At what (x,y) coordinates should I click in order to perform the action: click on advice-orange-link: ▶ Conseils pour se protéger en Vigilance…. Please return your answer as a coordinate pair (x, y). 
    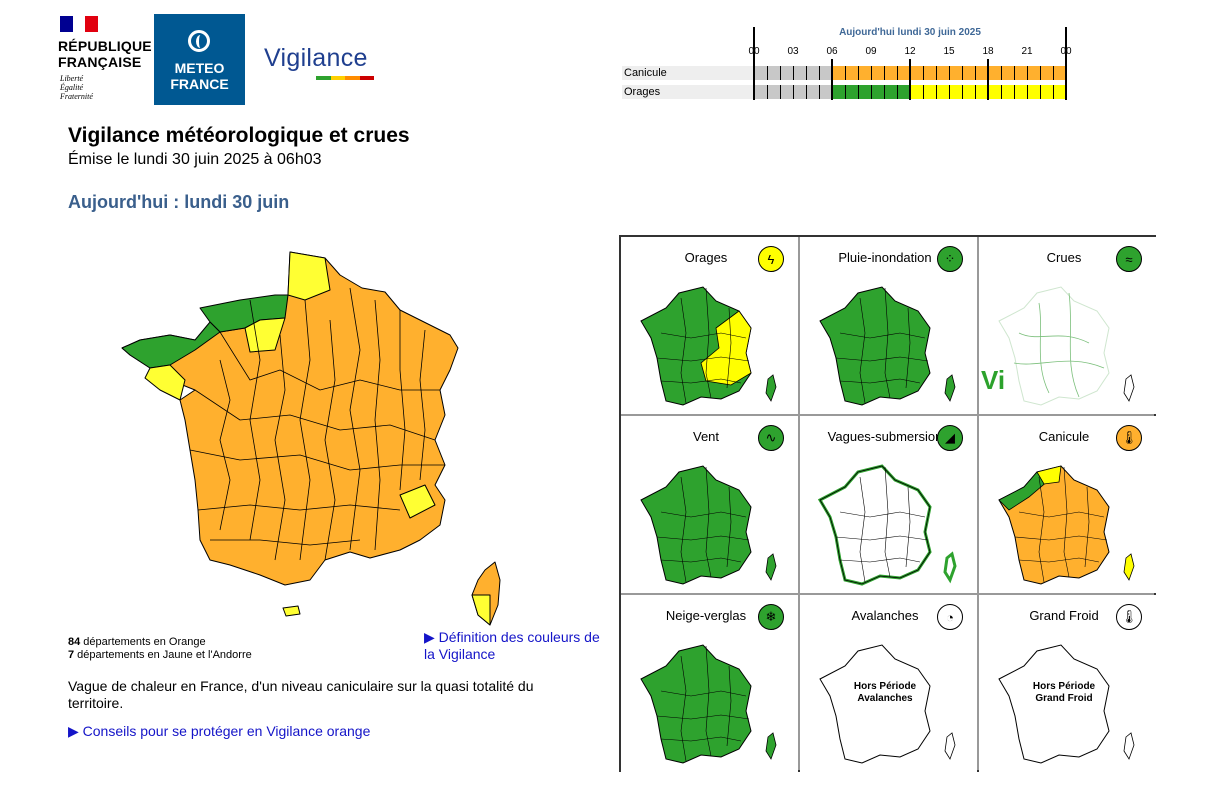
    Looking at the image, I should click on (219, 731).